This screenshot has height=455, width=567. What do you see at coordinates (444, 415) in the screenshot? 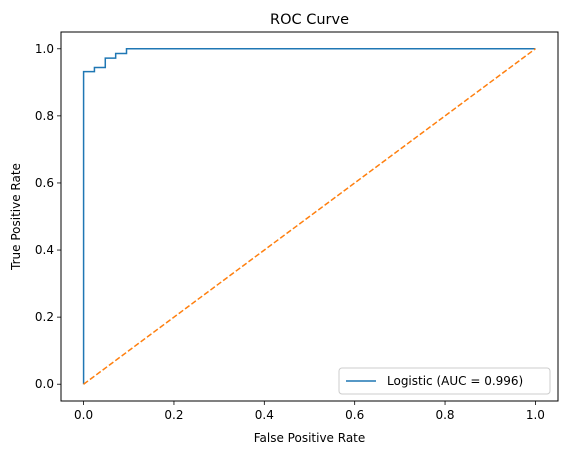
I see `x-tick-label: 0.8` at bounding box center [444, 415].